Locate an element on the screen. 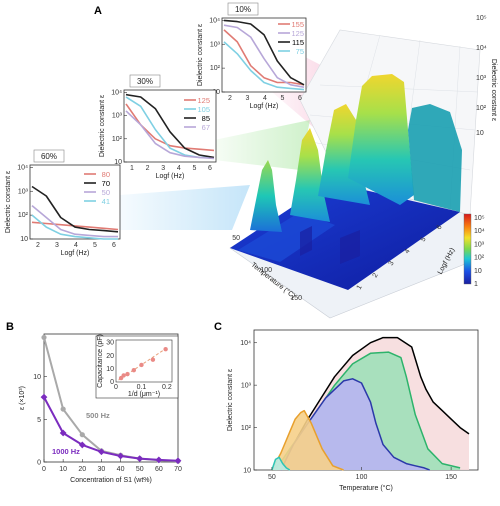 Image resolution: width=500 pixels, height=506 pixels. panel-c-y-tick: 10³ is located at coordinates (246, 386).